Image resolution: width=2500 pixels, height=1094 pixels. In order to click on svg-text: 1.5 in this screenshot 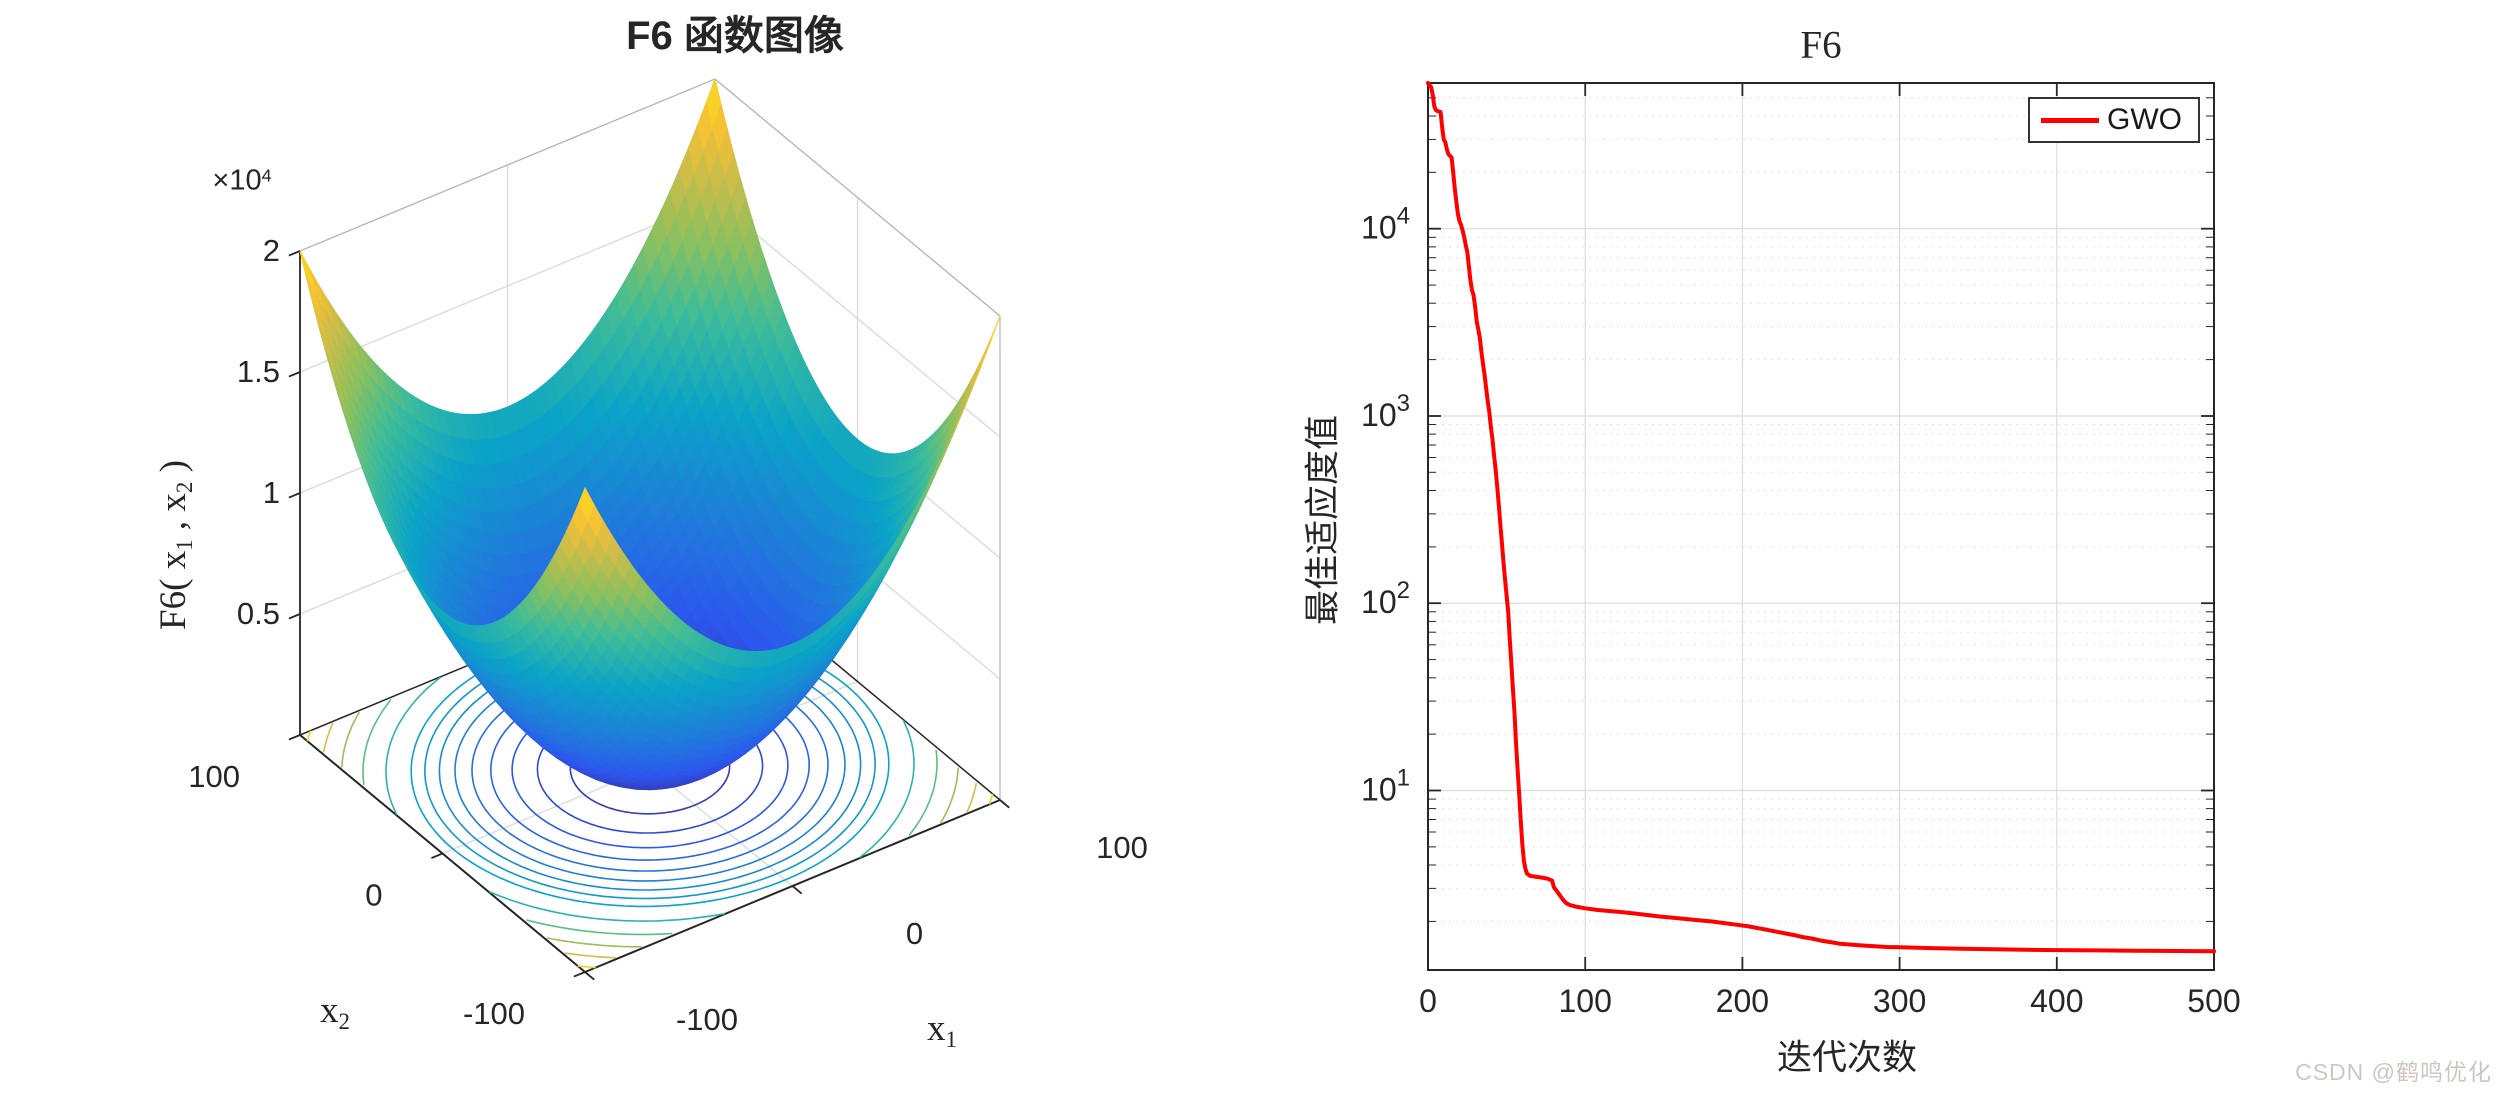, I will do `click(258, 371)`.